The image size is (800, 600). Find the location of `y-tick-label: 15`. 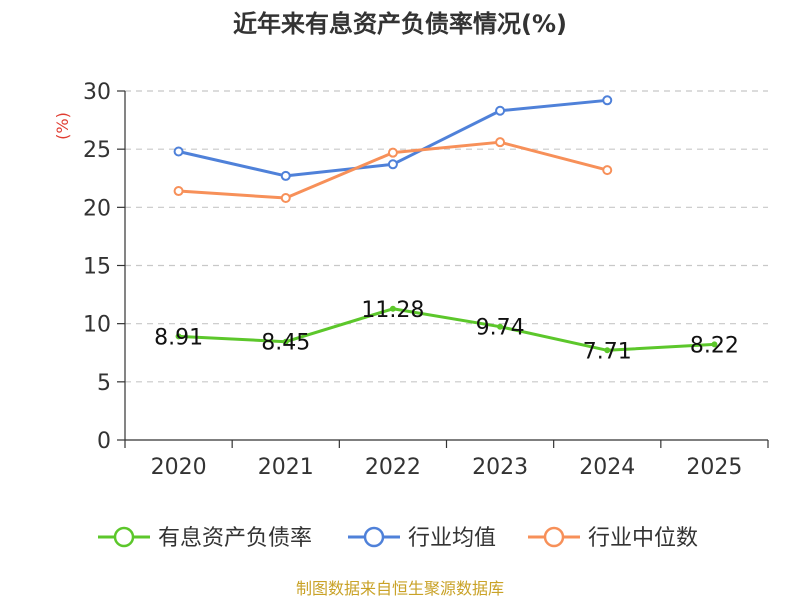

y-tick-label: 15 is located at coordinates (97, 267).